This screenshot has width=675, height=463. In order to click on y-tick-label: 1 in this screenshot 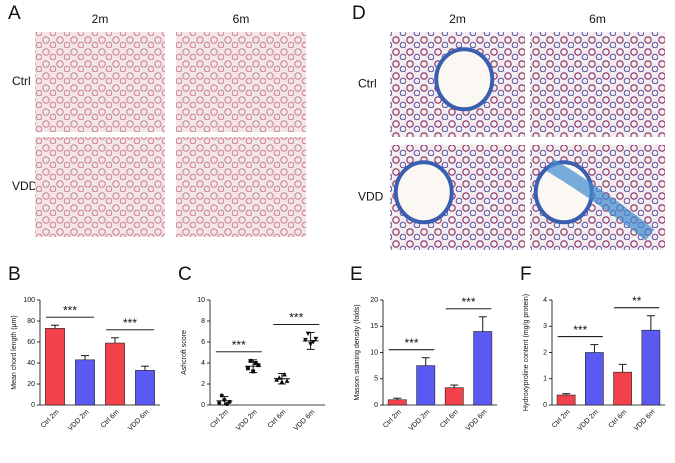, I will do `click(545, 379)`.